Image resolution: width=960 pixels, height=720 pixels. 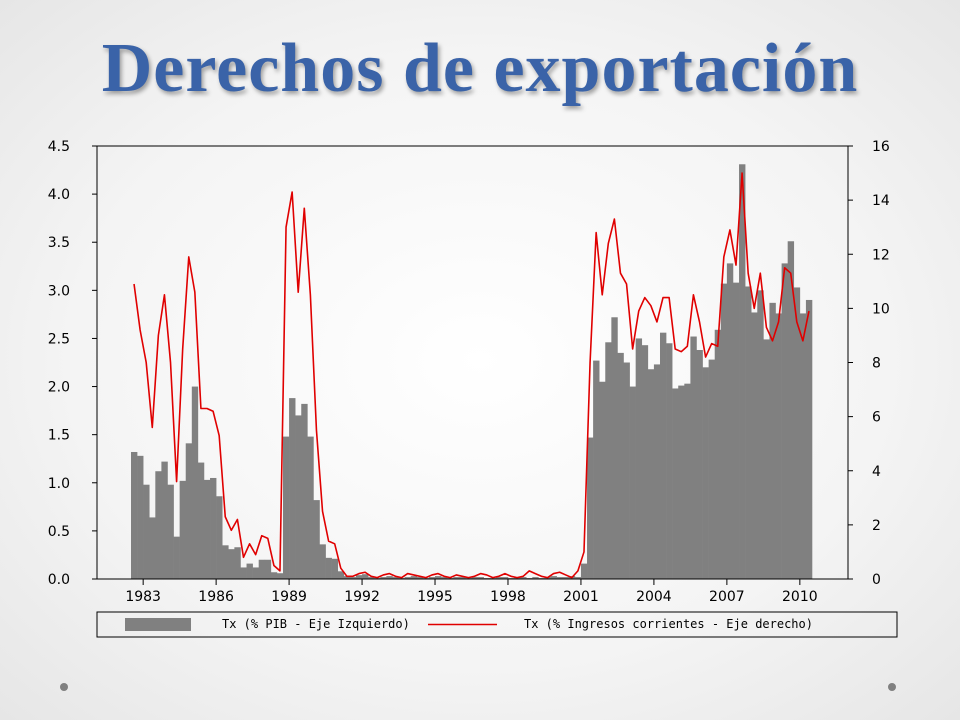 What do you see at coordinates (881, 147) in the screenshot?
I see `right-tick-label: 16` at bounding box center [881, 147].